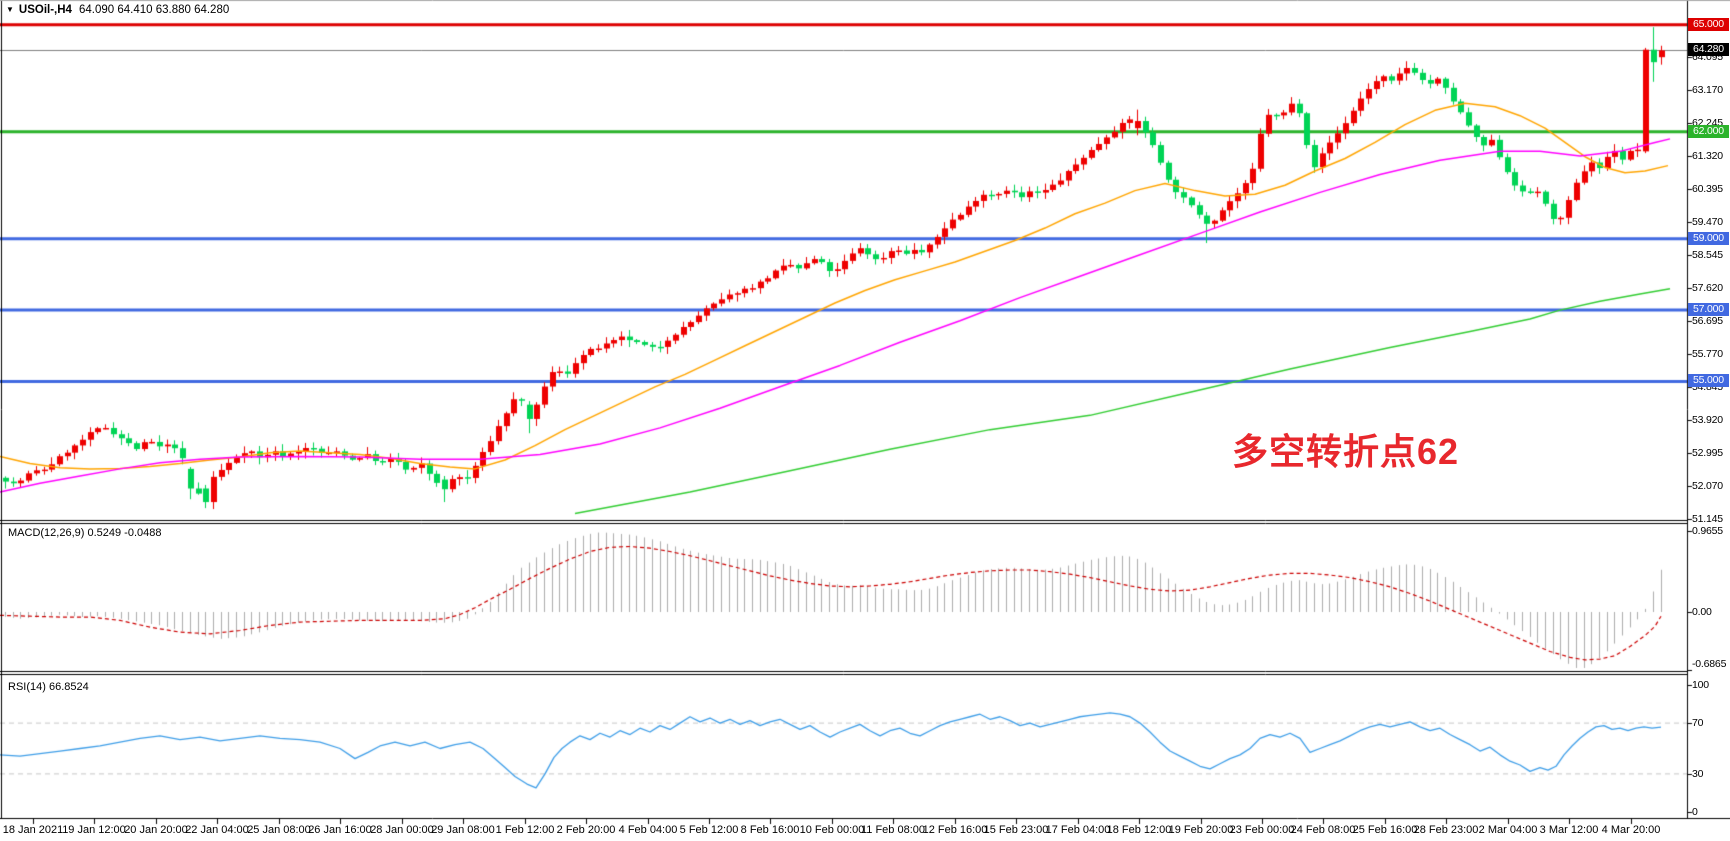  What do you see at coordinates (217, 830) in the screenshot?
I see `time-axis-label: 22 Jan 04:00` at bounding box center [217, 830].